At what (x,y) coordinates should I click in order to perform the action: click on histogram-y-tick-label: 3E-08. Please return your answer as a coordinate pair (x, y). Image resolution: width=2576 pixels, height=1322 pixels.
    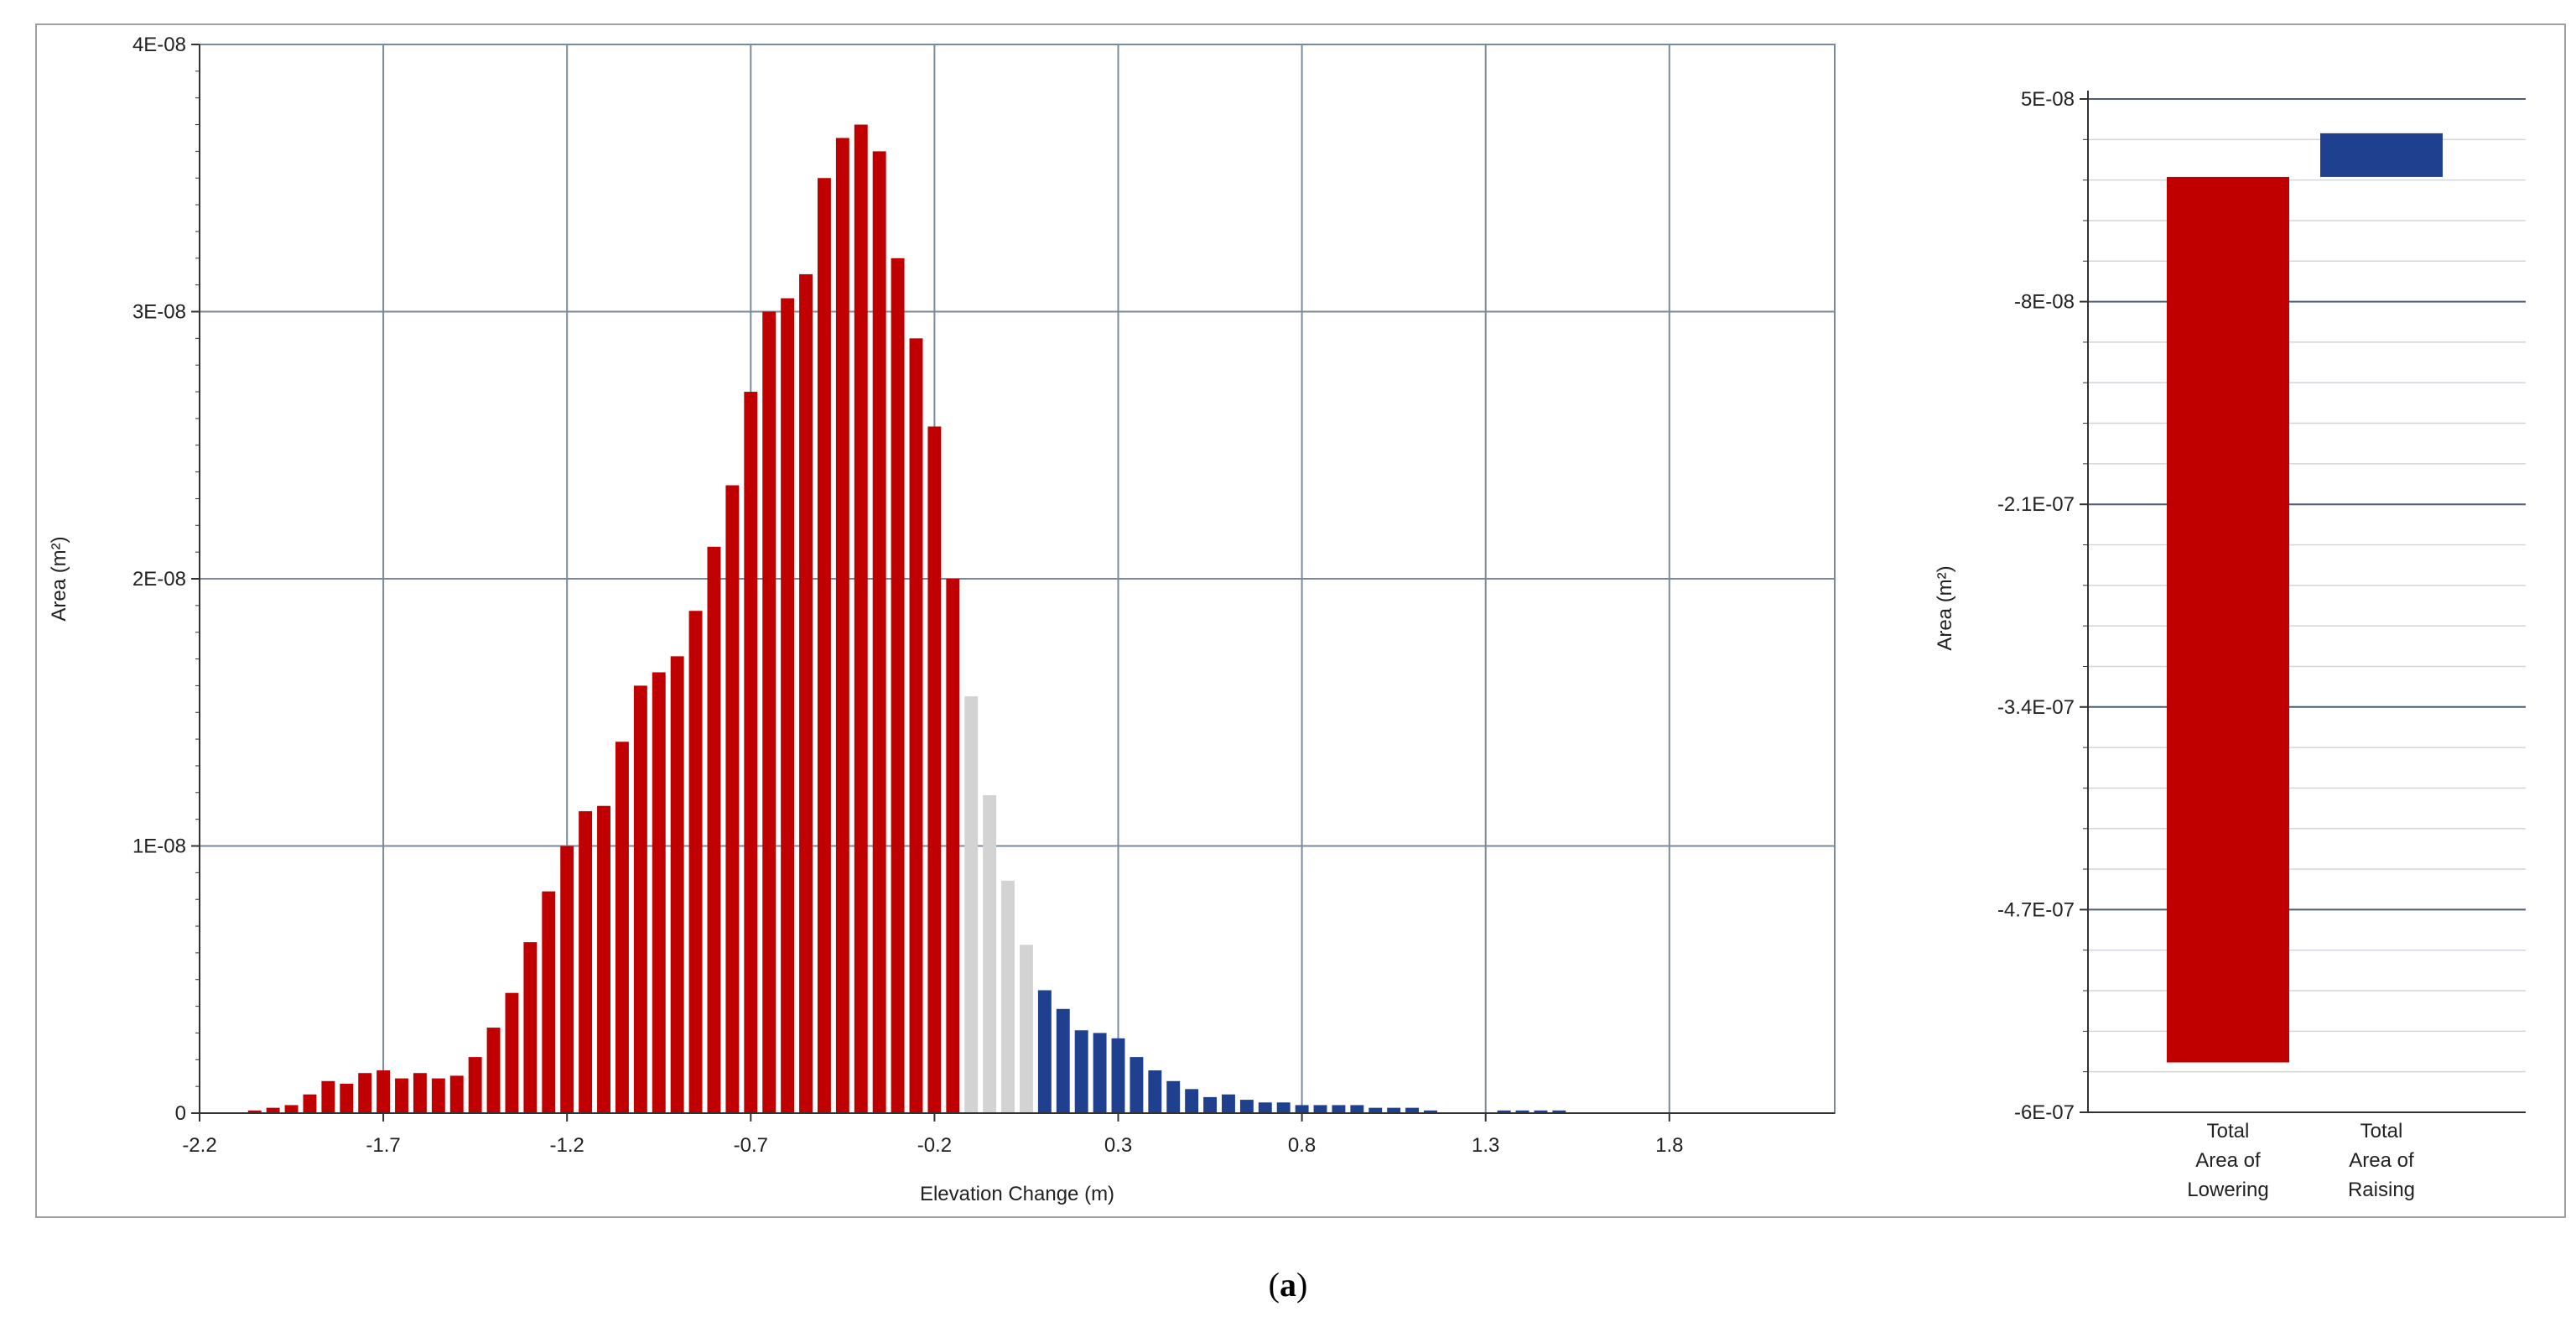
    Looking at the image, I should click on (159, 313).